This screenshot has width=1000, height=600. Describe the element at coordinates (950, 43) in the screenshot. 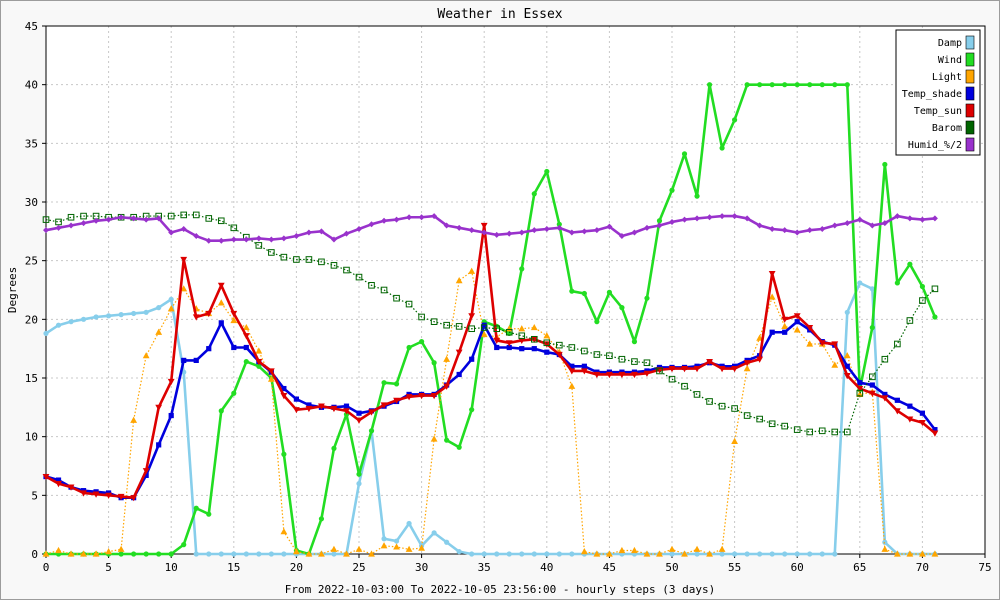

I see `legend-label: Damp` at that location.